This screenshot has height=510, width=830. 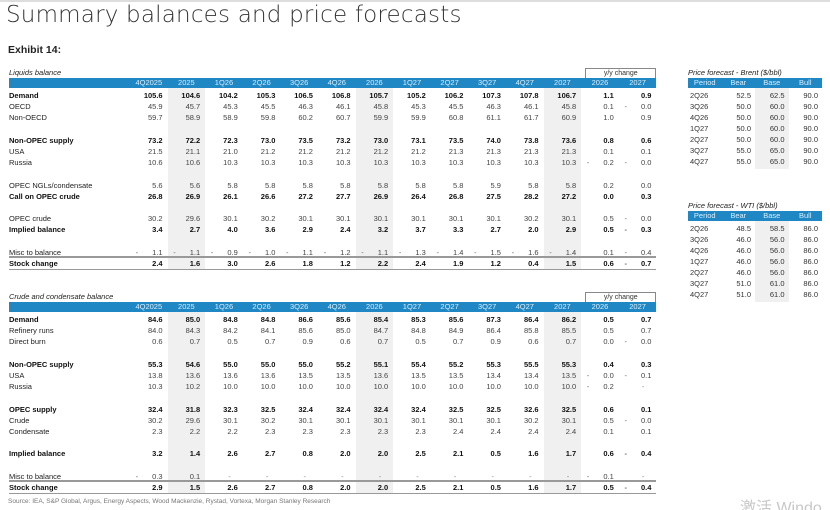 What do you see at coordinates (456, 118) in the screenshot?
I see `table-cell: 60.8` at bounding box center [456, 118].